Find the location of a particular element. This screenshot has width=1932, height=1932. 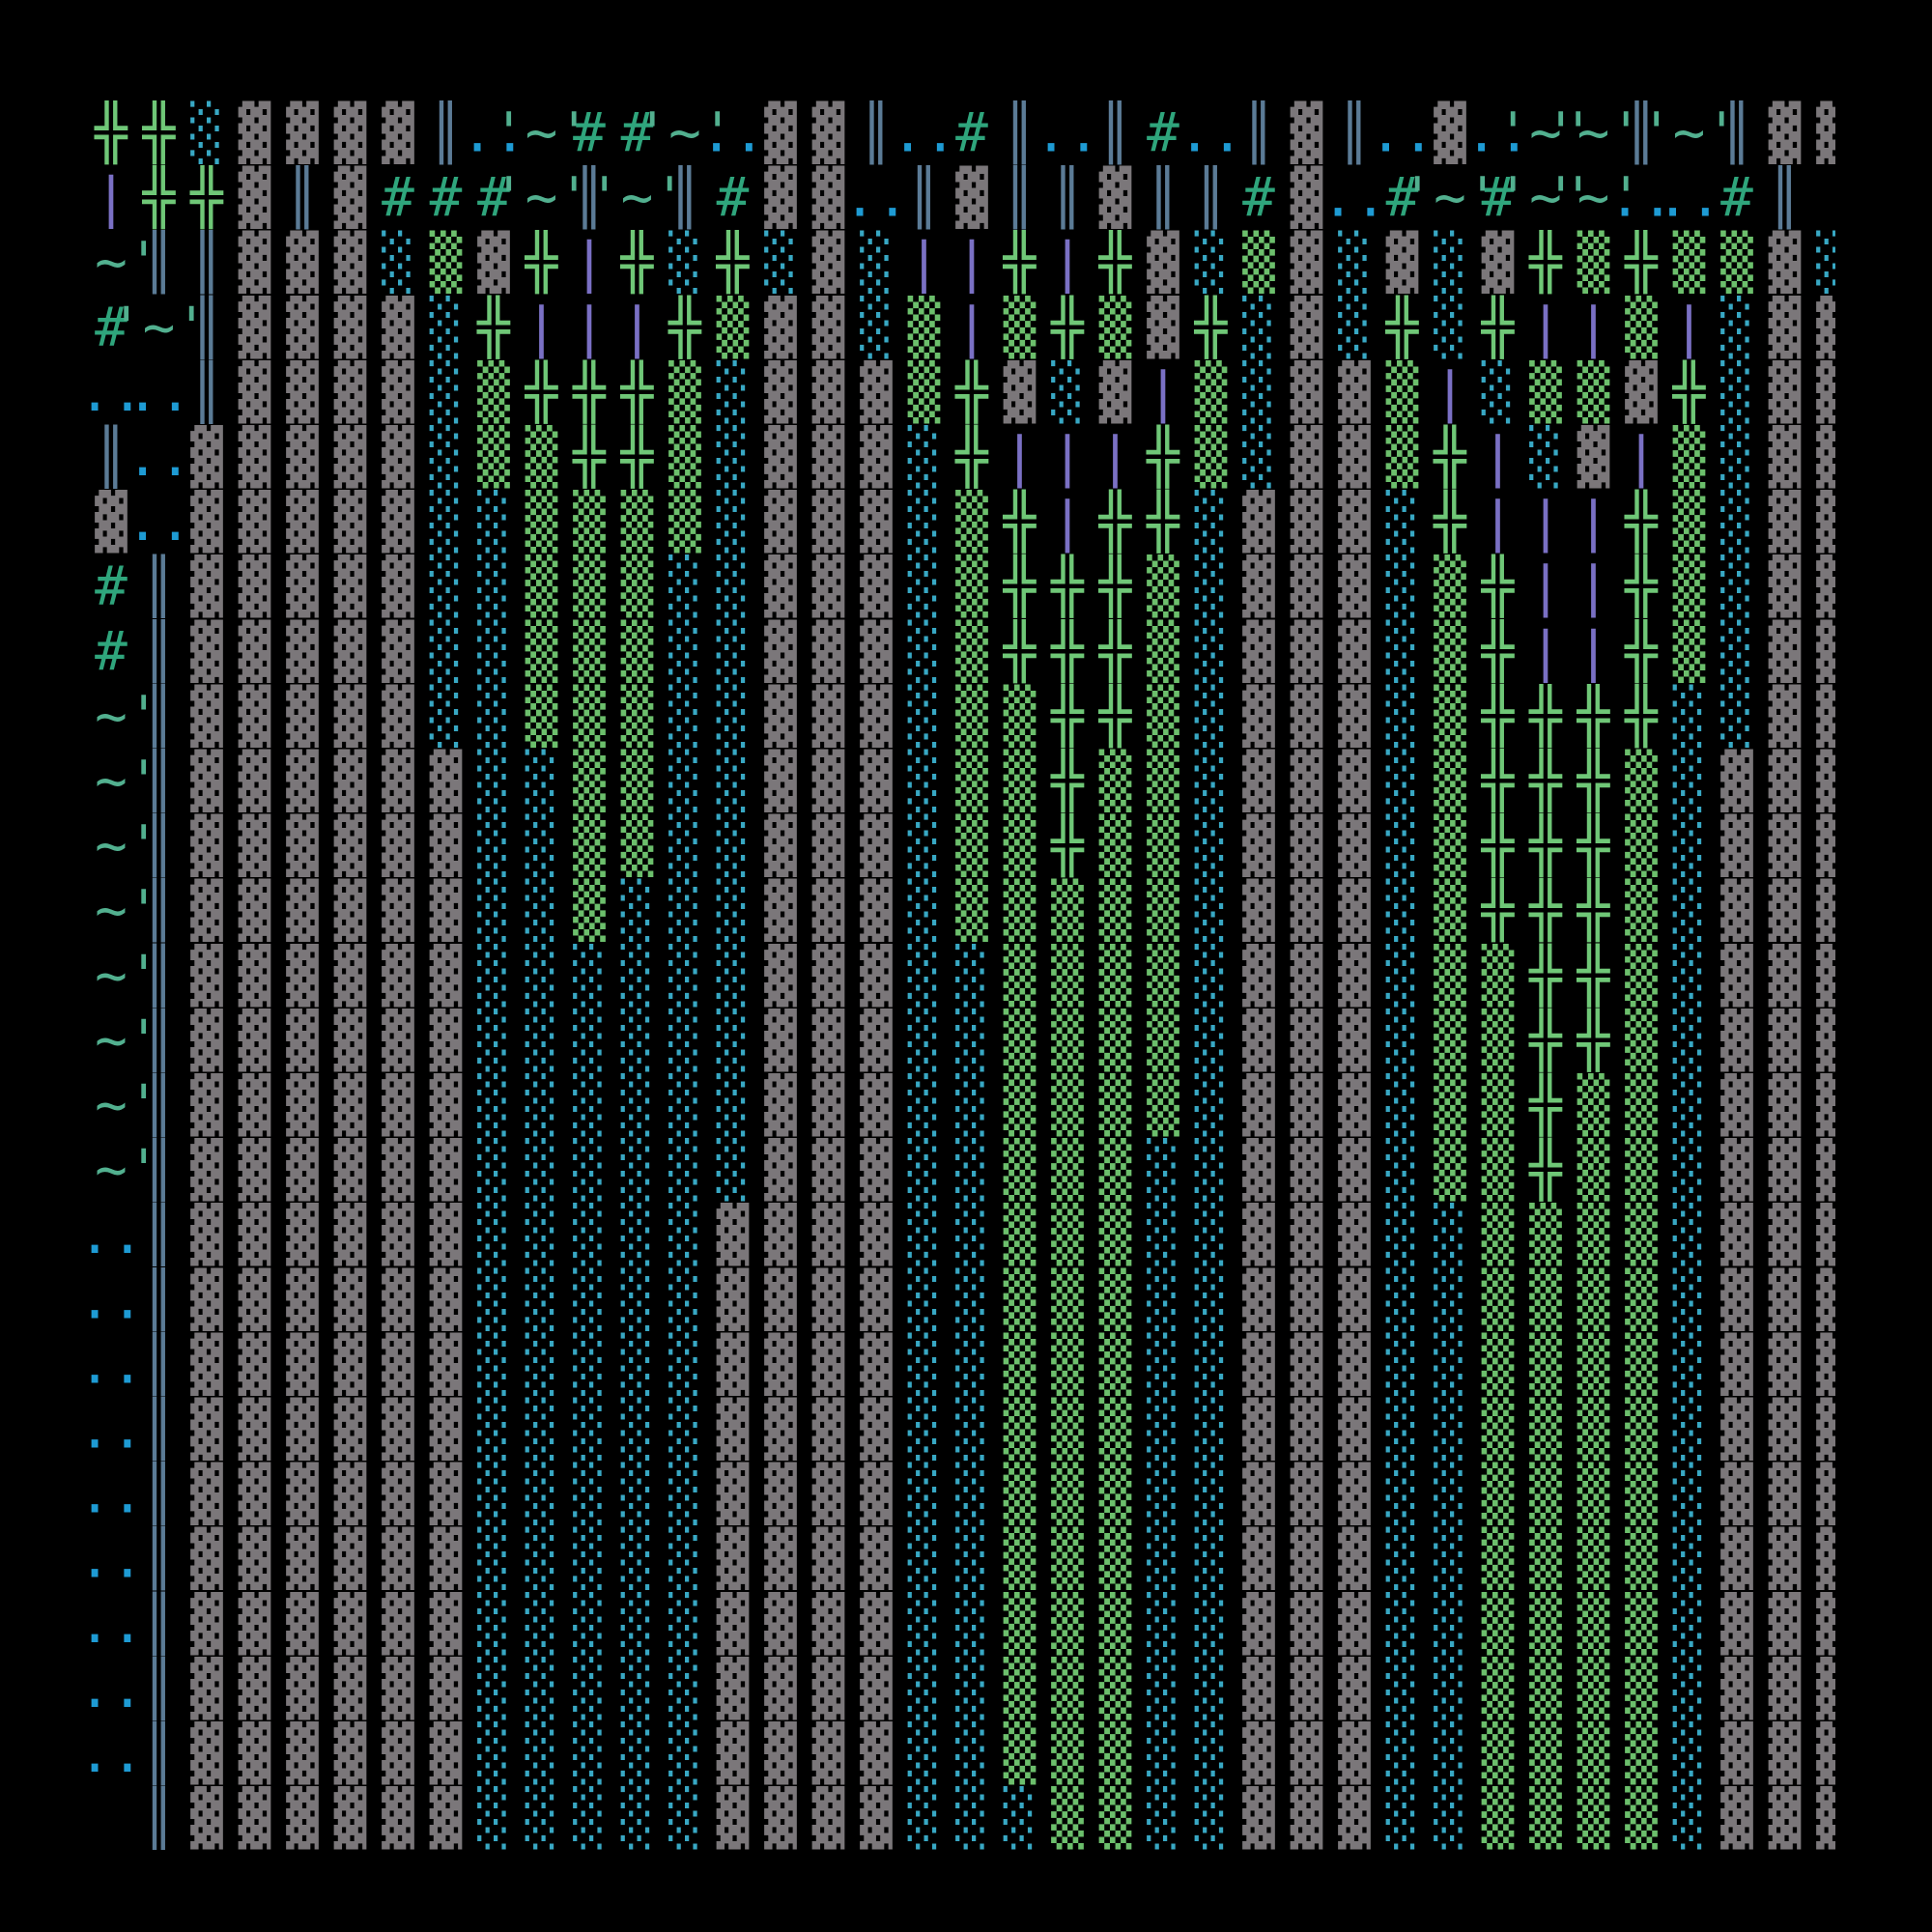

map-cell: '~' is located at coordinates (159, 328).